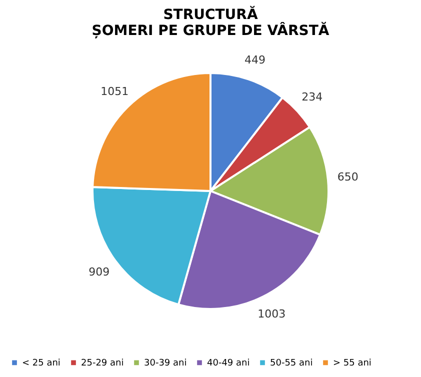 The width and height of the screenshot is (421, 377). Describe the element at coordinates (228, 363) in the screenshot. I see `legend-label: 40-49 ani` at that location.